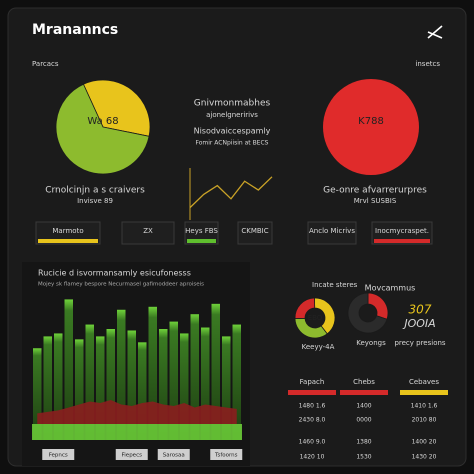 The height and width of the screenshot is (474, 474). What do you see at coordinates (363, 457) in the screenshot?
I see `table-cell: 1530` at bounding box center [363, 457].